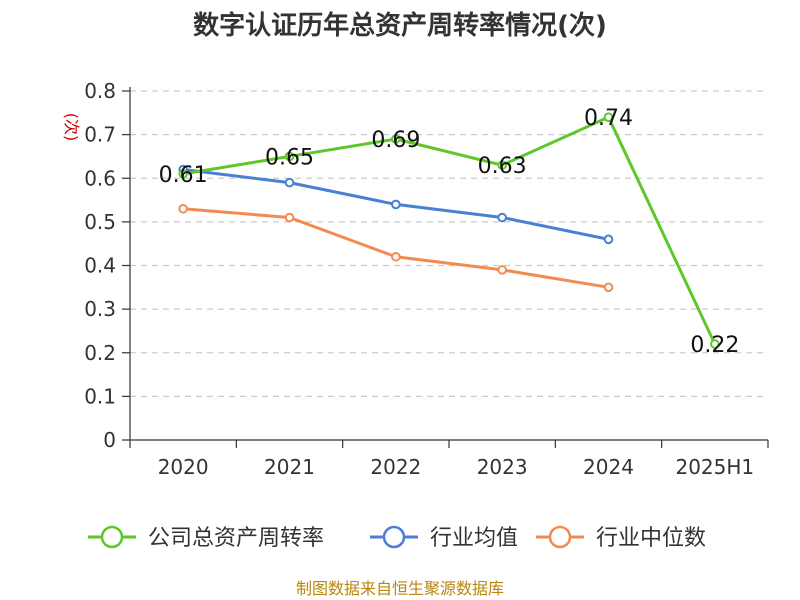 The height and width of the screenshot is (600, 800). I want to click on x-tick-label: 2023, so click(502, 467).